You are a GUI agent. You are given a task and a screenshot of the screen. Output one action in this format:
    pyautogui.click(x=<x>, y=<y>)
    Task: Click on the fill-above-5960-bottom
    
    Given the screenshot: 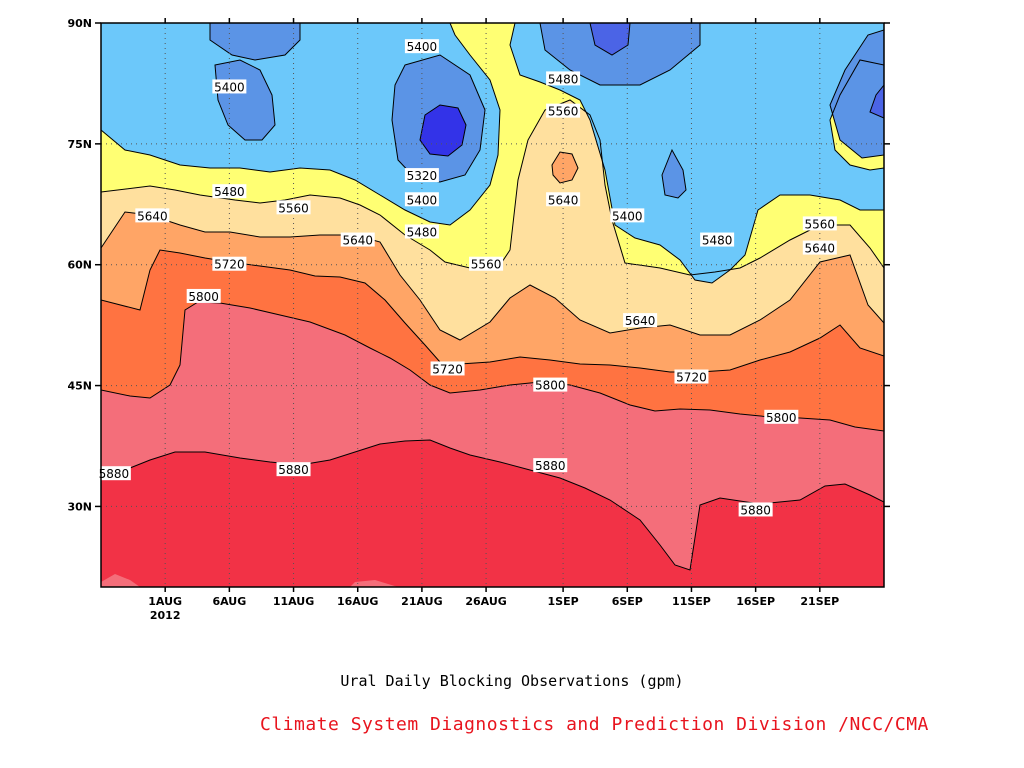 What is the action you would take?
    pyautogui.click(x=120, y=580)
    